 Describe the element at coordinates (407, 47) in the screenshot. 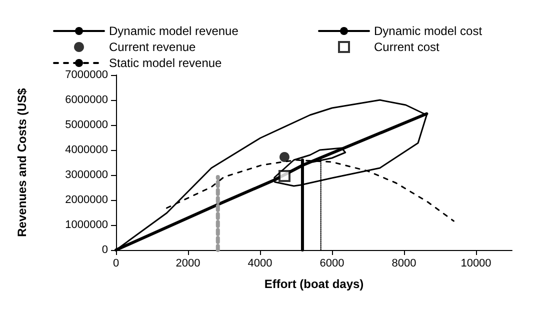

I see `legend-label: Current cost` at that location.